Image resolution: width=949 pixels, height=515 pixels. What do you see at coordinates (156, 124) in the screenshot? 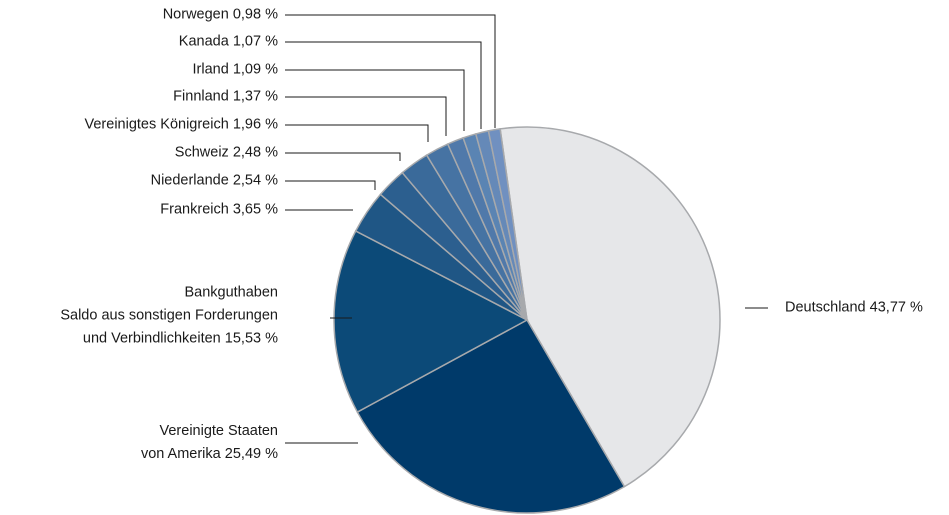
I see `category-name: Vereinigtes Königreich` at bounding box center [156, 124].